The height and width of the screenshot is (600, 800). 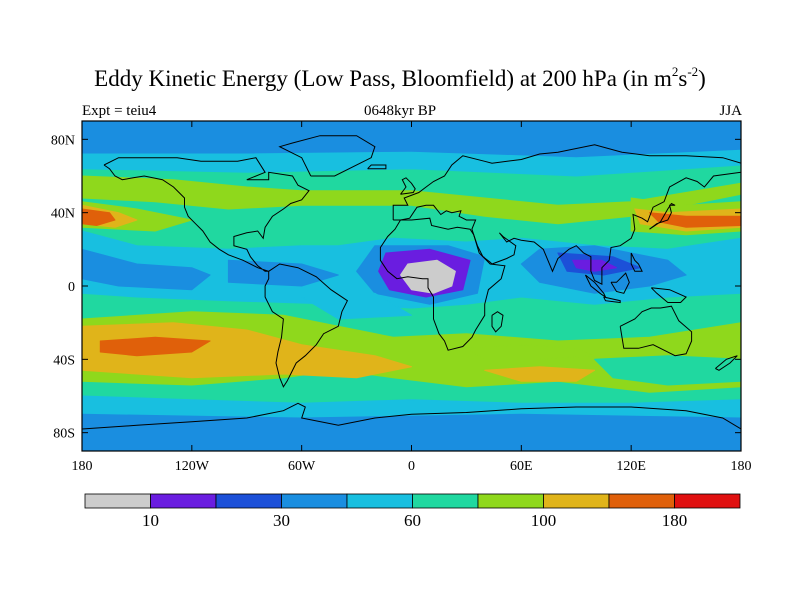 I want to click on lat-tick-label: 80S, so click(x=64, y=434).